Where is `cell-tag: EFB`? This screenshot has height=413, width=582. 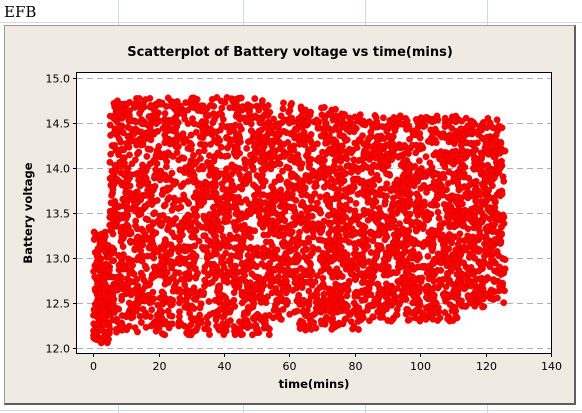 cell-tag: EFB is located at coordinates (20, 12).